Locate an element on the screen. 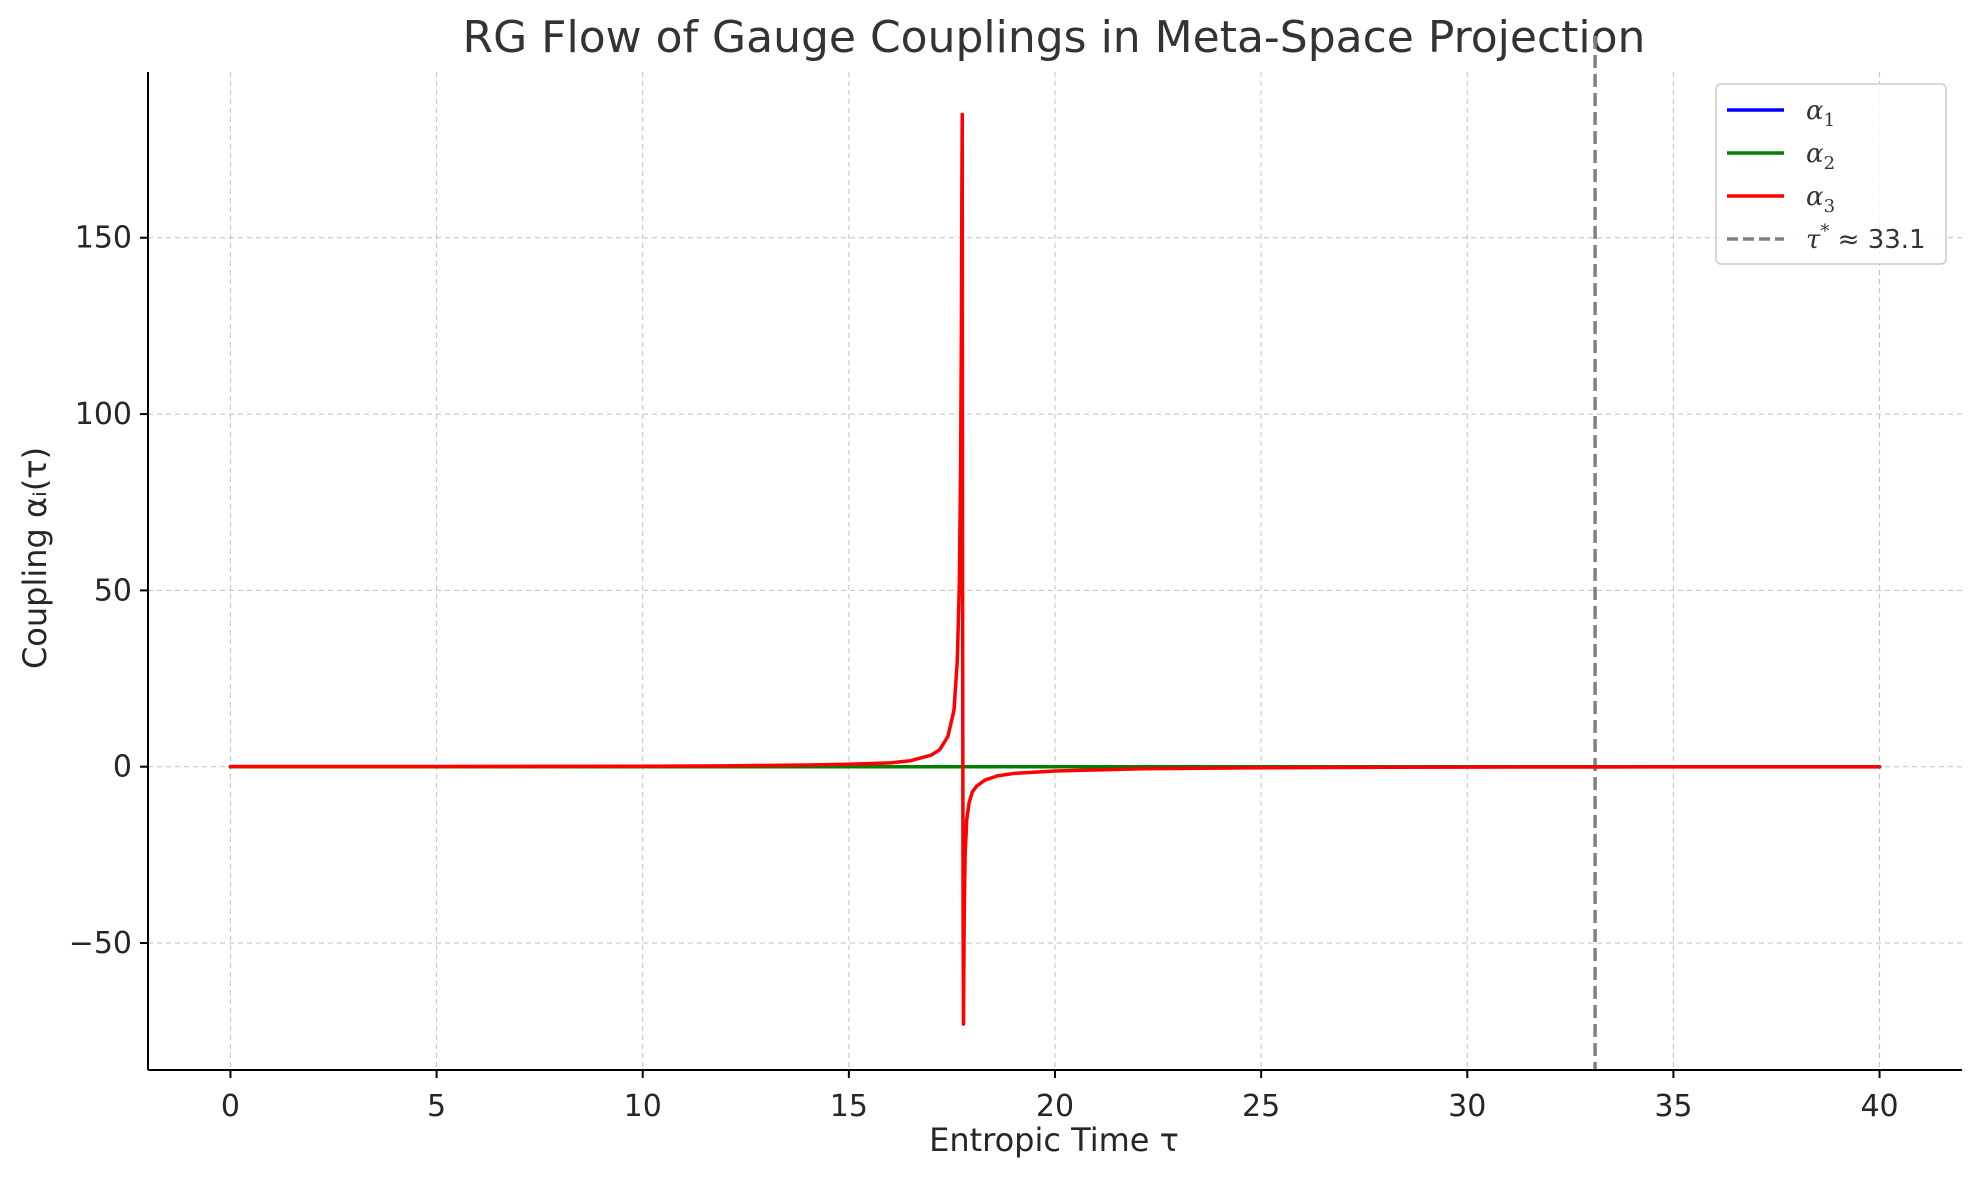 The image size is (1980, 1180). x-tick-label: 25 is located at coordinates (1261, 1106).